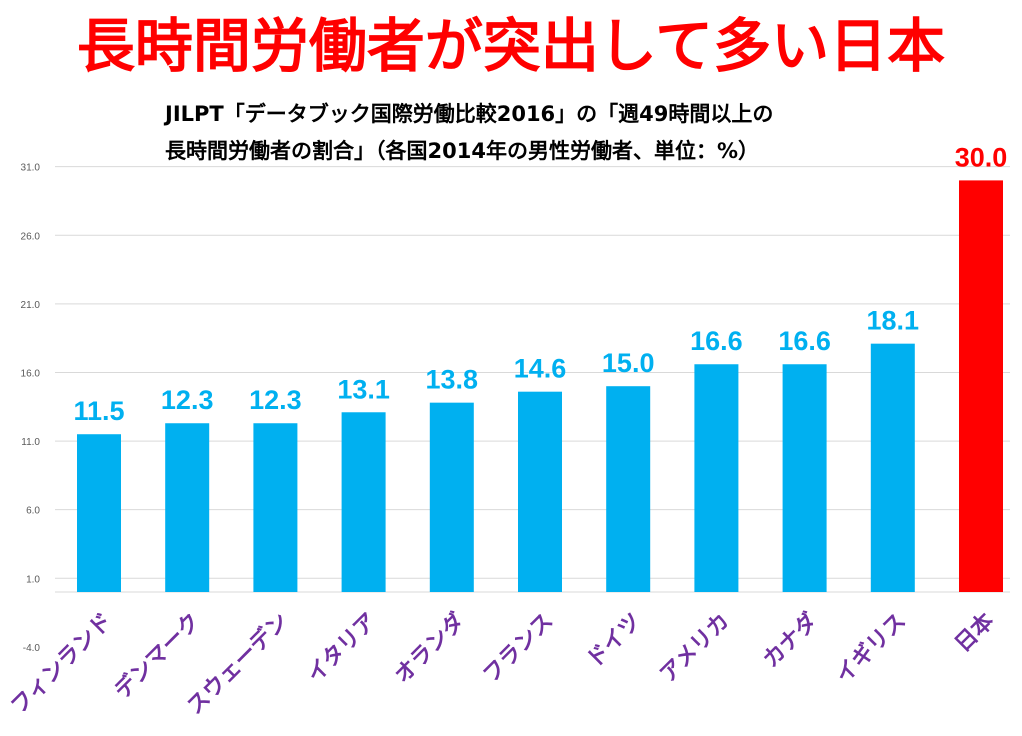 The height and width of the screenshot is (736, 1022). Describe the element at coordinates (33, 511) in the screenshot. I see `y-tick-label: 6.0` at that location.